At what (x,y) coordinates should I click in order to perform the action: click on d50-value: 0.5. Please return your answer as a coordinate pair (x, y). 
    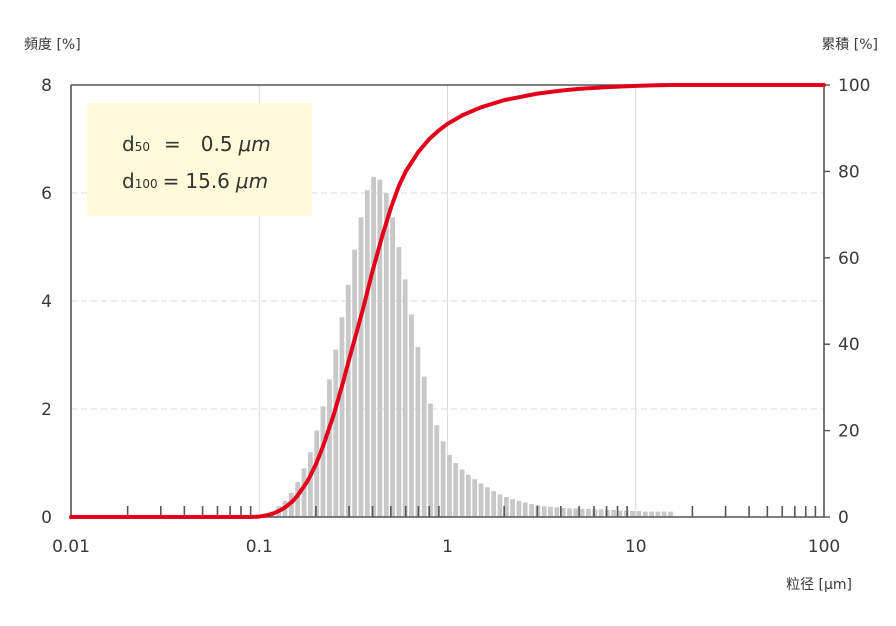
    Looking at the image, I should click on (217, 144).